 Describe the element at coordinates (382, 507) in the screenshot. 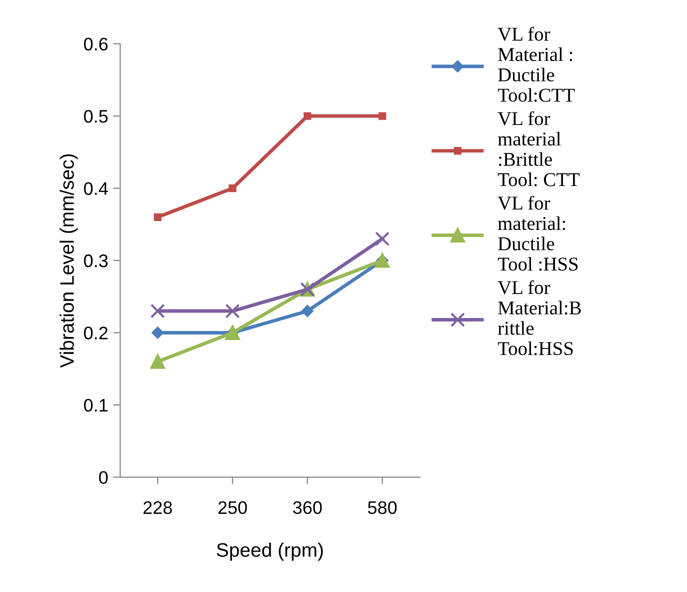

I see `x-tick-label: 580` at that location.